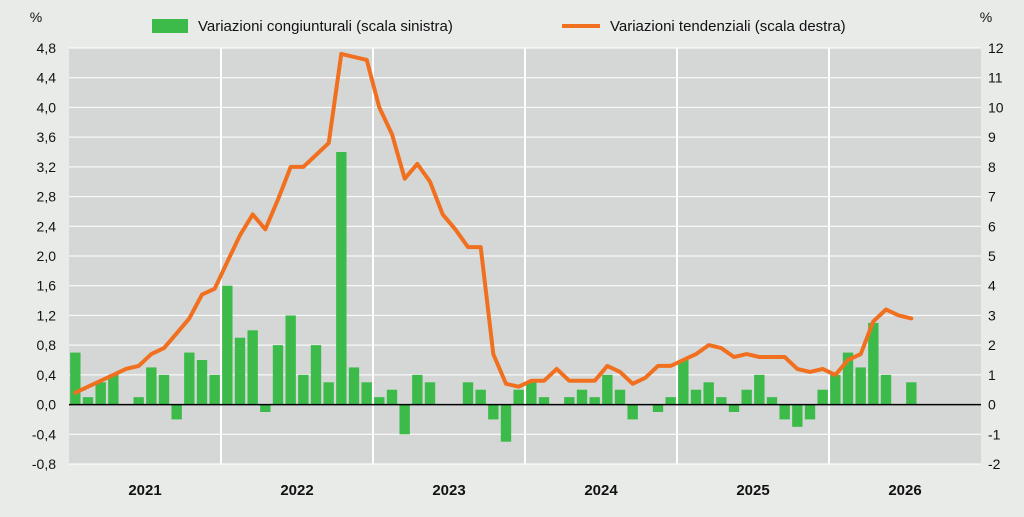 This screenshot has width=1024, height=517. I want to click on right-tick-label: 1, so click(992, 375).